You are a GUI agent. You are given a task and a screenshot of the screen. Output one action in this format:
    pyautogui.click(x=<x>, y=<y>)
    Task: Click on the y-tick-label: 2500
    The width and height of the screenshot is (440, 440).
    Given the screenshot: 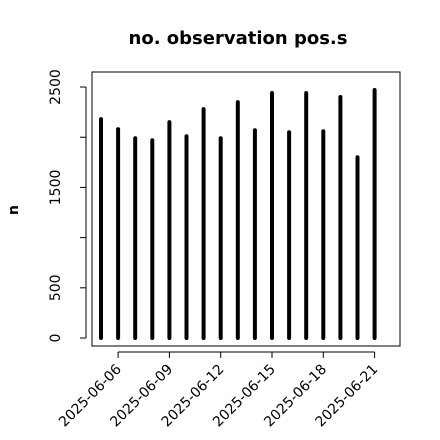 What is the action you would take?
    pyautogui.click(x=56, y=87)
    